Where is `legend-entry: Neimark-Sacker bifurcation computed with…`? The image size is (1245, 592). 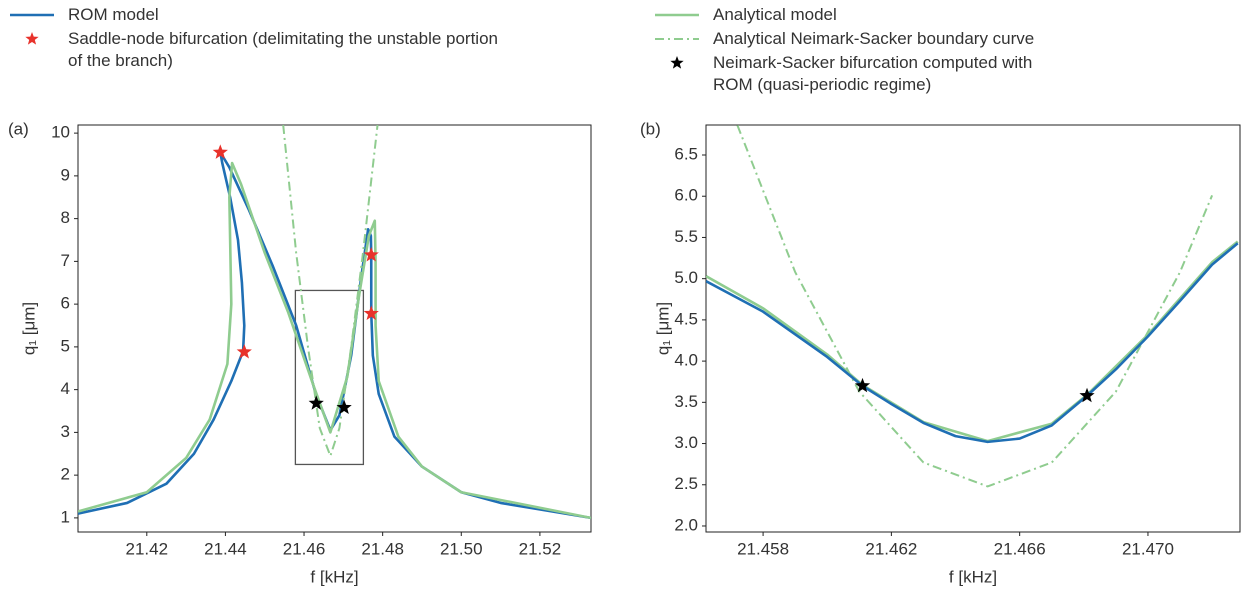
legend-entry: Neimark-Sacker bifurcation computed with… is located at coordinates (855, 74).